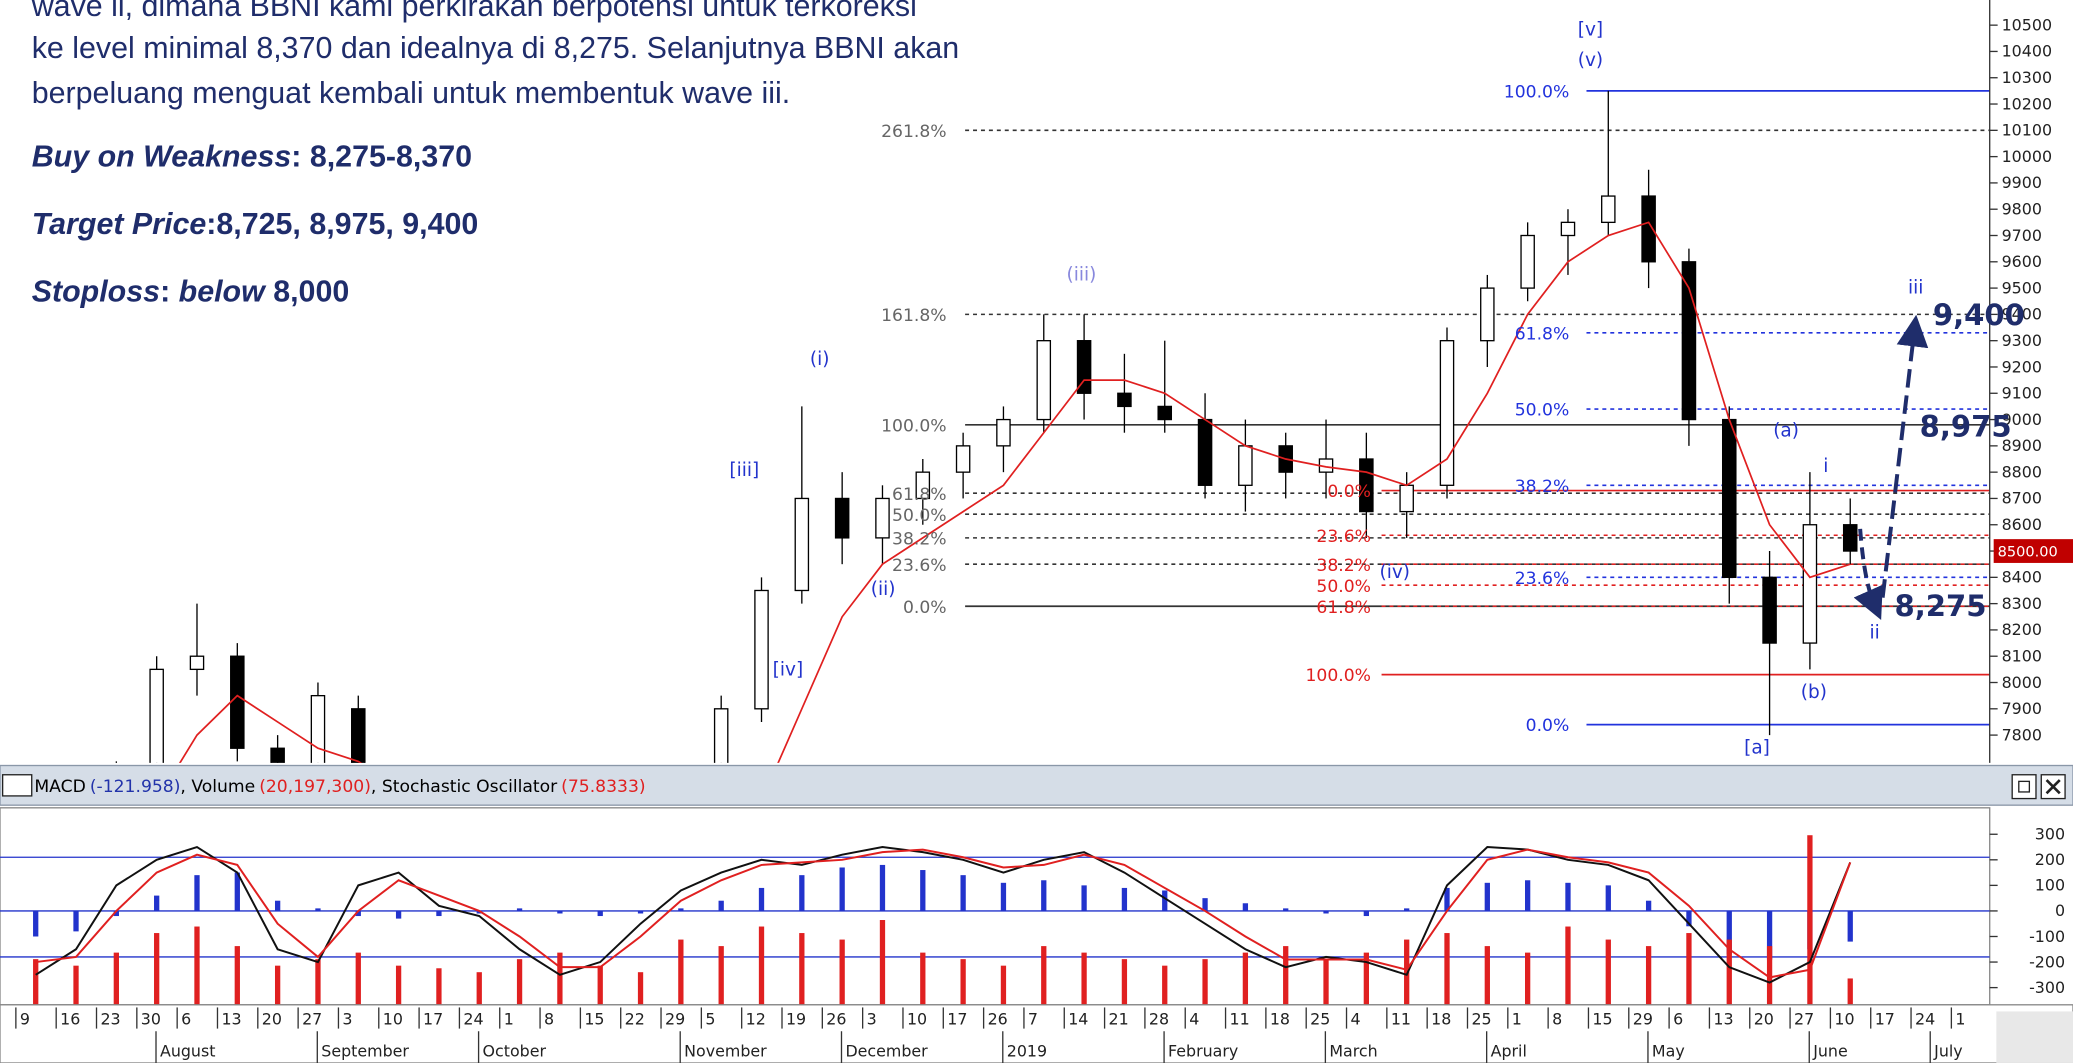 This screenshot has height=1063, width=2073. Describe the element at coordinates (59, 787) in the screenshot. I see `indicator-name: MACD` at that location.